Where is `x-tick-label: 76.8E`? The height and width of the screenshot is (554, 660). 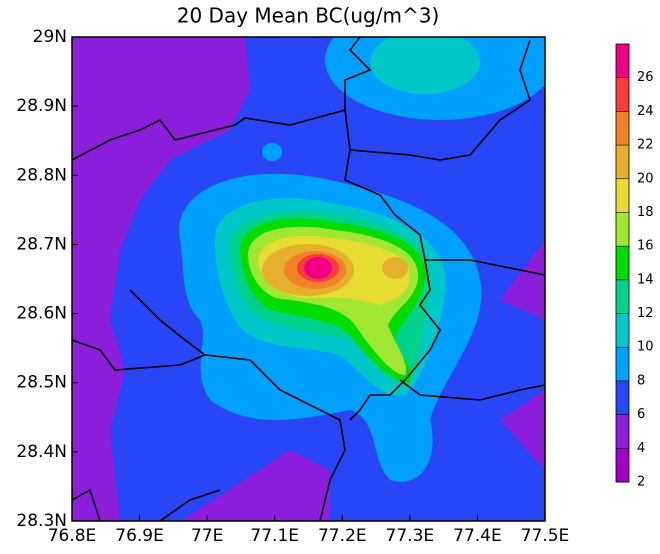 x-tick-label: 76.8E is located at coordinates (72, 536).